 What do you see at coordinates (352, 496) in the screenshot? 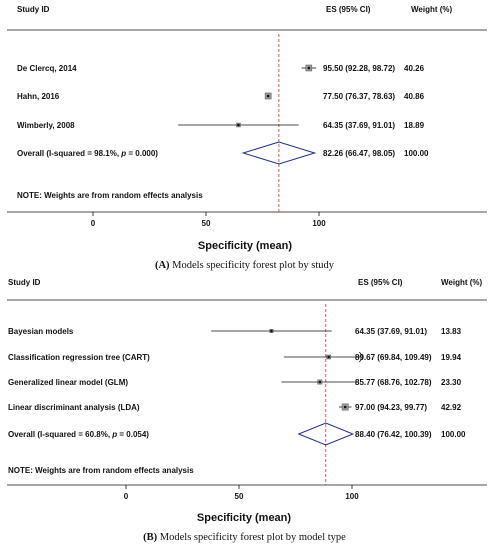
I see `pb-x-tick-label: 100` at bounding box center [352, 496].